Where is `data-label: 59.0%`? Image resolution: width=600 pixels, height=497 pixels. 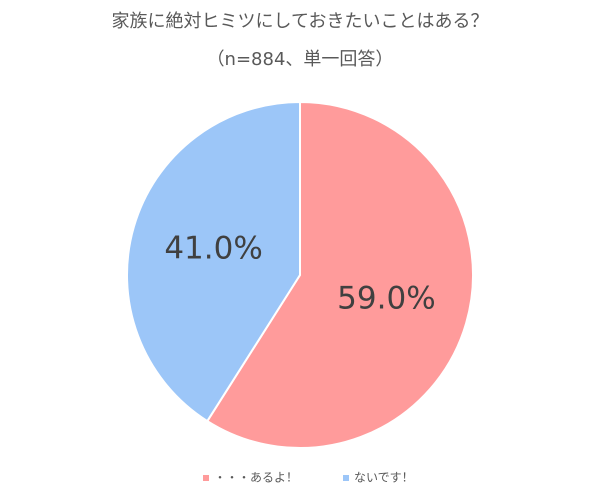 data-label: 59.0% is located at coordinates (386, 299).